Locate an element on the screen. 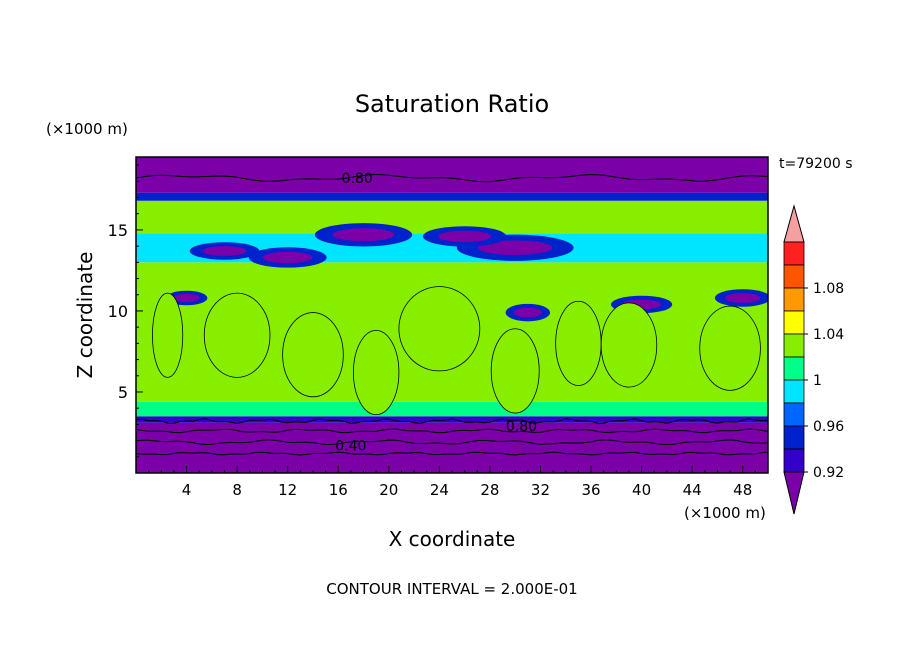 This screenshot has width=904, height=654. x-tick-label: 4 is located at coordinates (187, 490).